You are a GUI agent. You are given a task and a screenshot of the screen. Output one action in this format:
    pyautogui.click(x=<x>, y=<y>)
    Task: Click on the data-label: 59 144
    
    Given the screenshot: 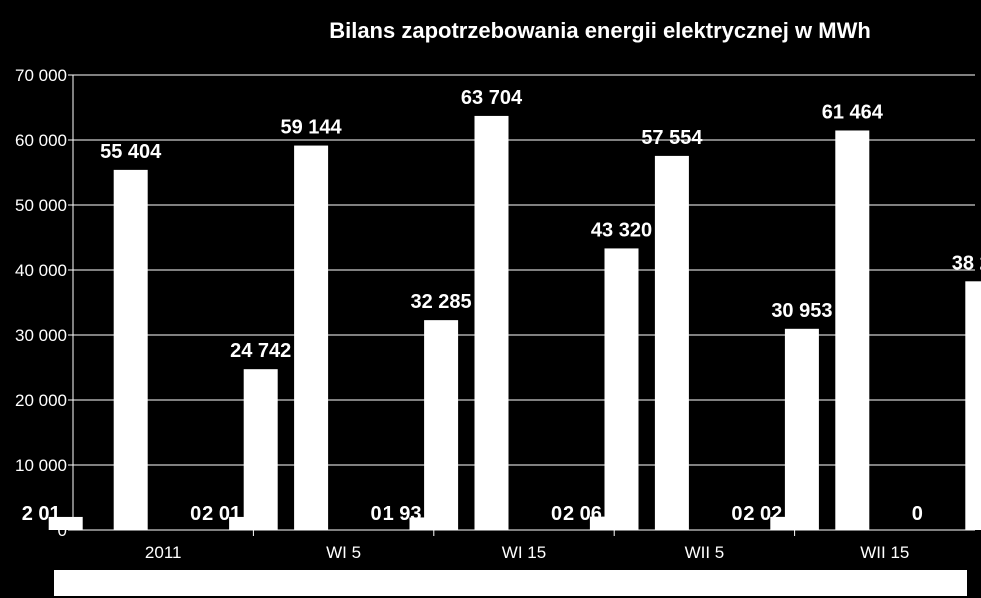 What is the action you would take?
    pyautogui.click(x=312, y=128)
    